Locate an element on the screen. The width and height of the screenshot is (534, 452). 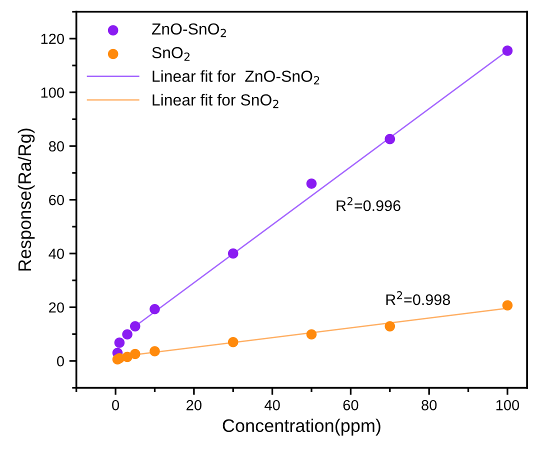
legend-label: Linear fit for ZnO-SnO$_{2}$ is located at coordinates (236, 77).